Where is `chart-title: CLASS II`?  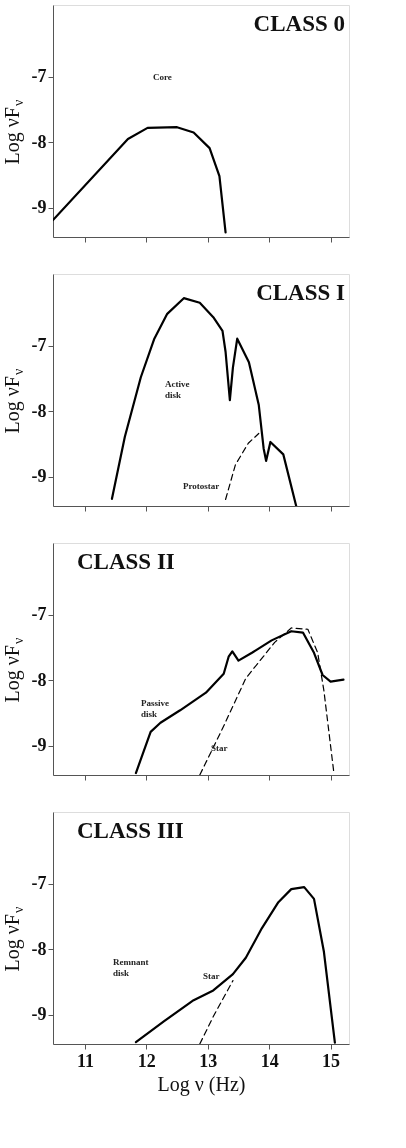
chart-title: CLASS II is located at coordinates (126, 561).